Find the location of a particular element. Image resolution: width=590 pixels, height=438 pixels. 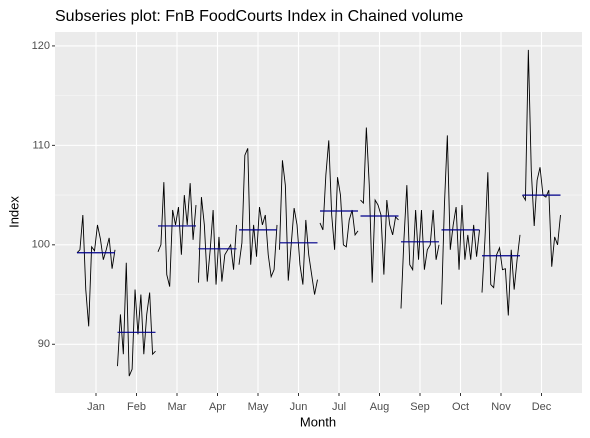

y-tick-label: 110 is located at coordinates (41, 145).